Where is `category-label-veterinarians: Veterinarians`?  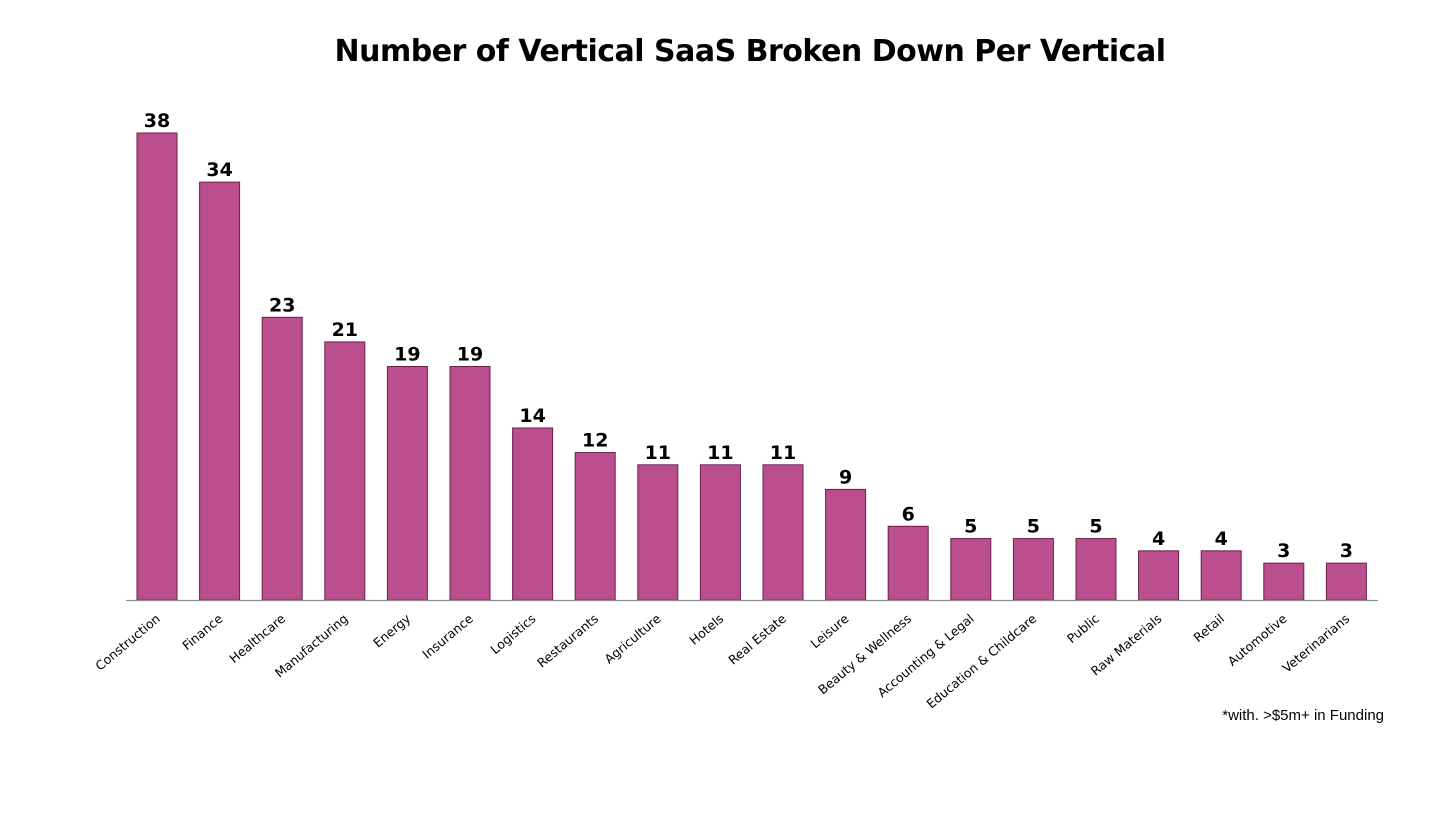 category-label-veterinarians: Veterinarians is located at coordinates (1315, 643).